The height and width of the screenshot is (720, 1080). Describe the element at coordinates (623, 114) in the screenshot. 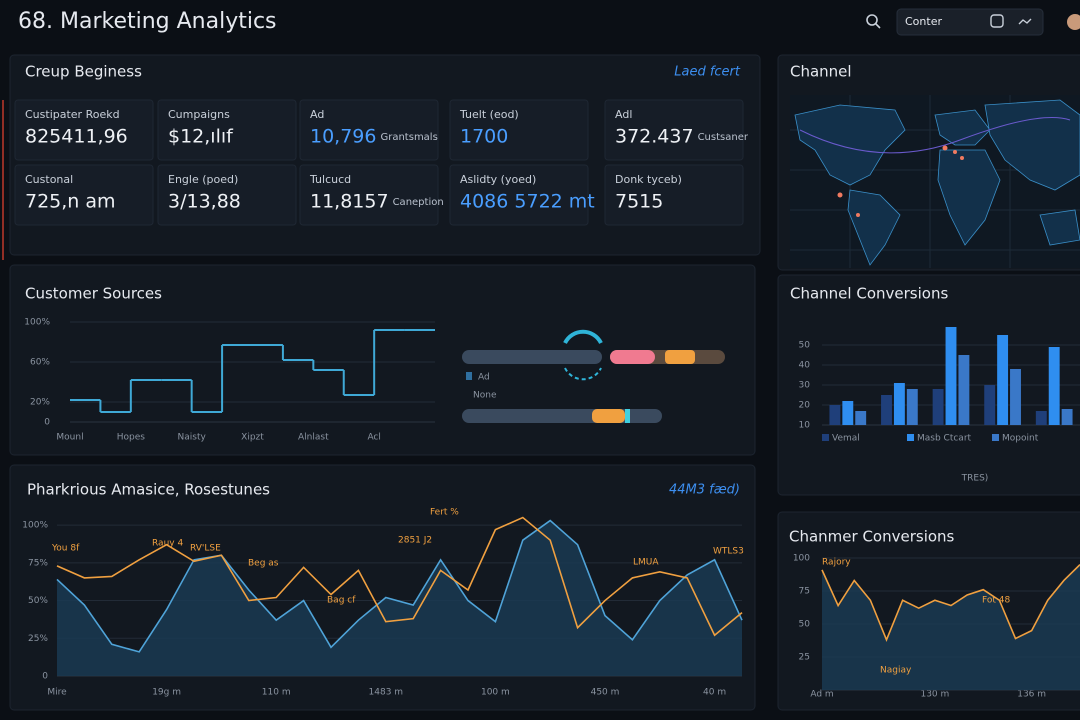

I see `kpi-label: Adl` at that location.